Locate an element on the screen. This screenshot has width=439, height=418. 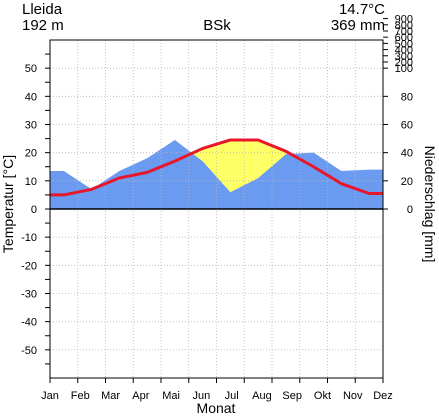
y-right-tick-label: 0 is located at coordinates (410, 210).